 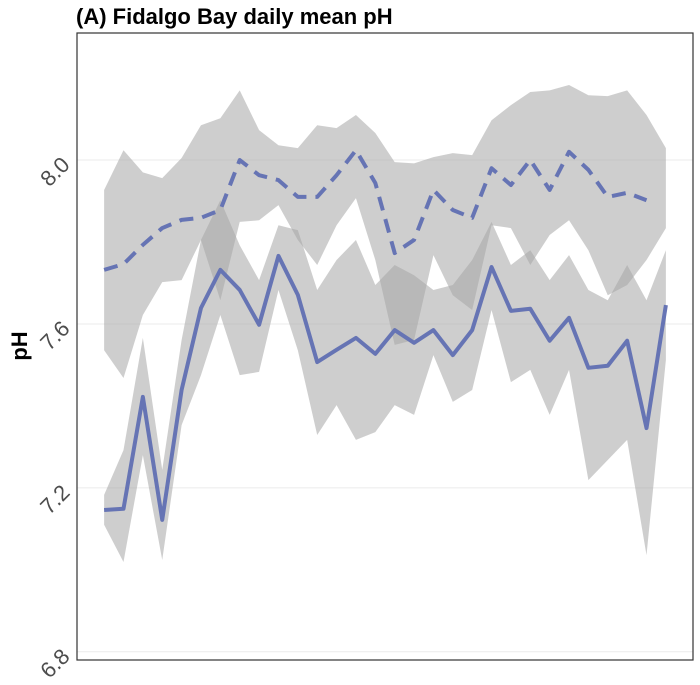 I want to click on y-tick-label: 8.0, so click(x=54, y=171).